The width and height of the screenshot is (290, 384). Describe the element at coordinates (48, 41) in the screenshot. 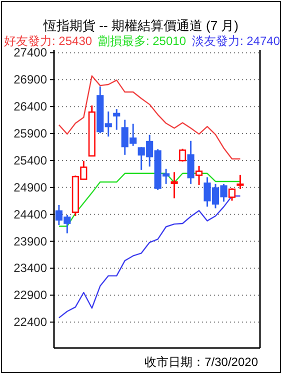

I see `text: 好友發力: 25430` at that location.